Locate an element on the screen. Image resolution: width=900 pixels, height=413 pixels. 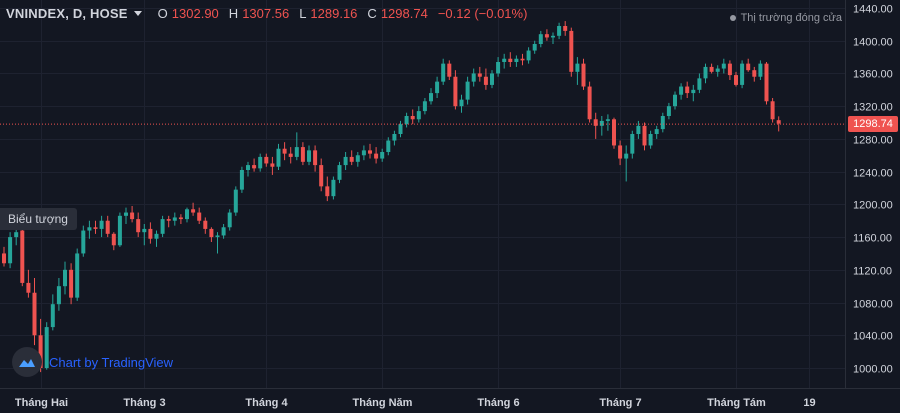
close-value: 1298.74 is located at coordinates (404, 13).